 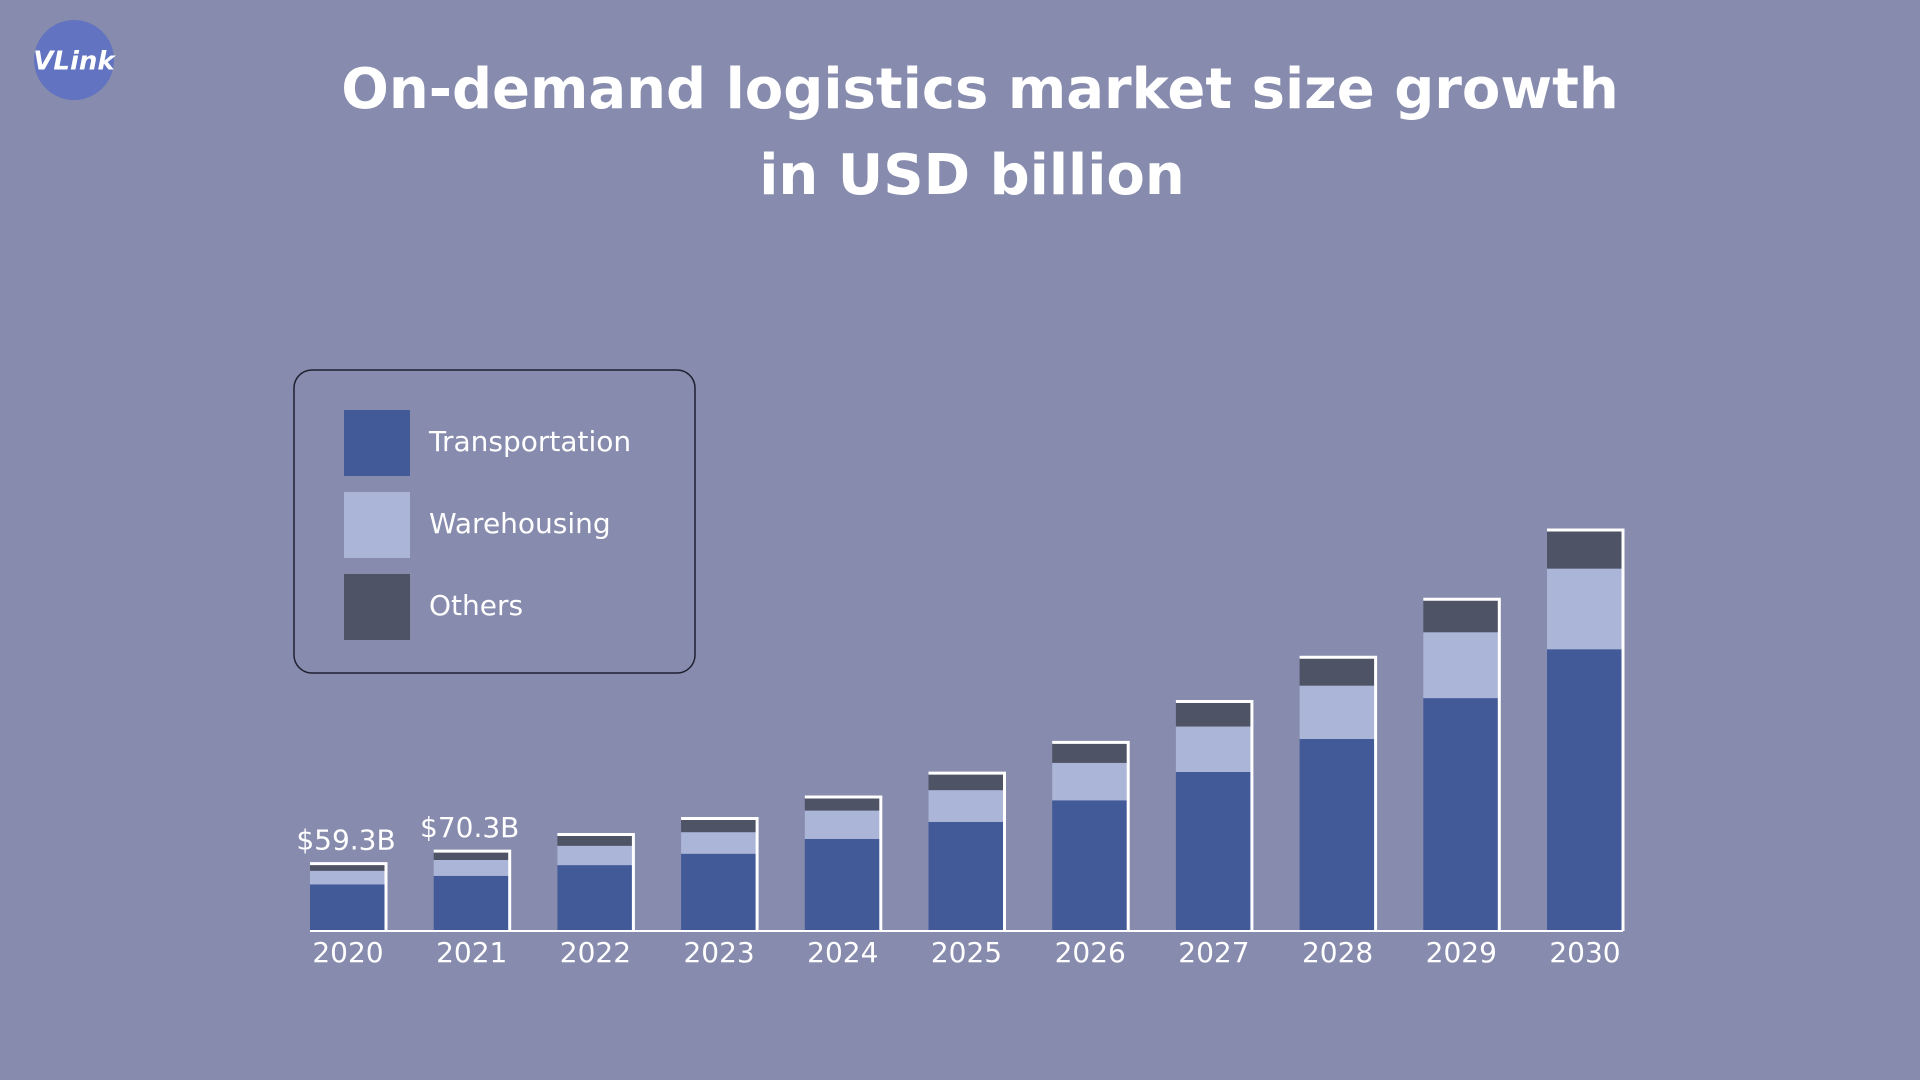 I want to click on data-label: $70.3B, so click(x=469, y=827).